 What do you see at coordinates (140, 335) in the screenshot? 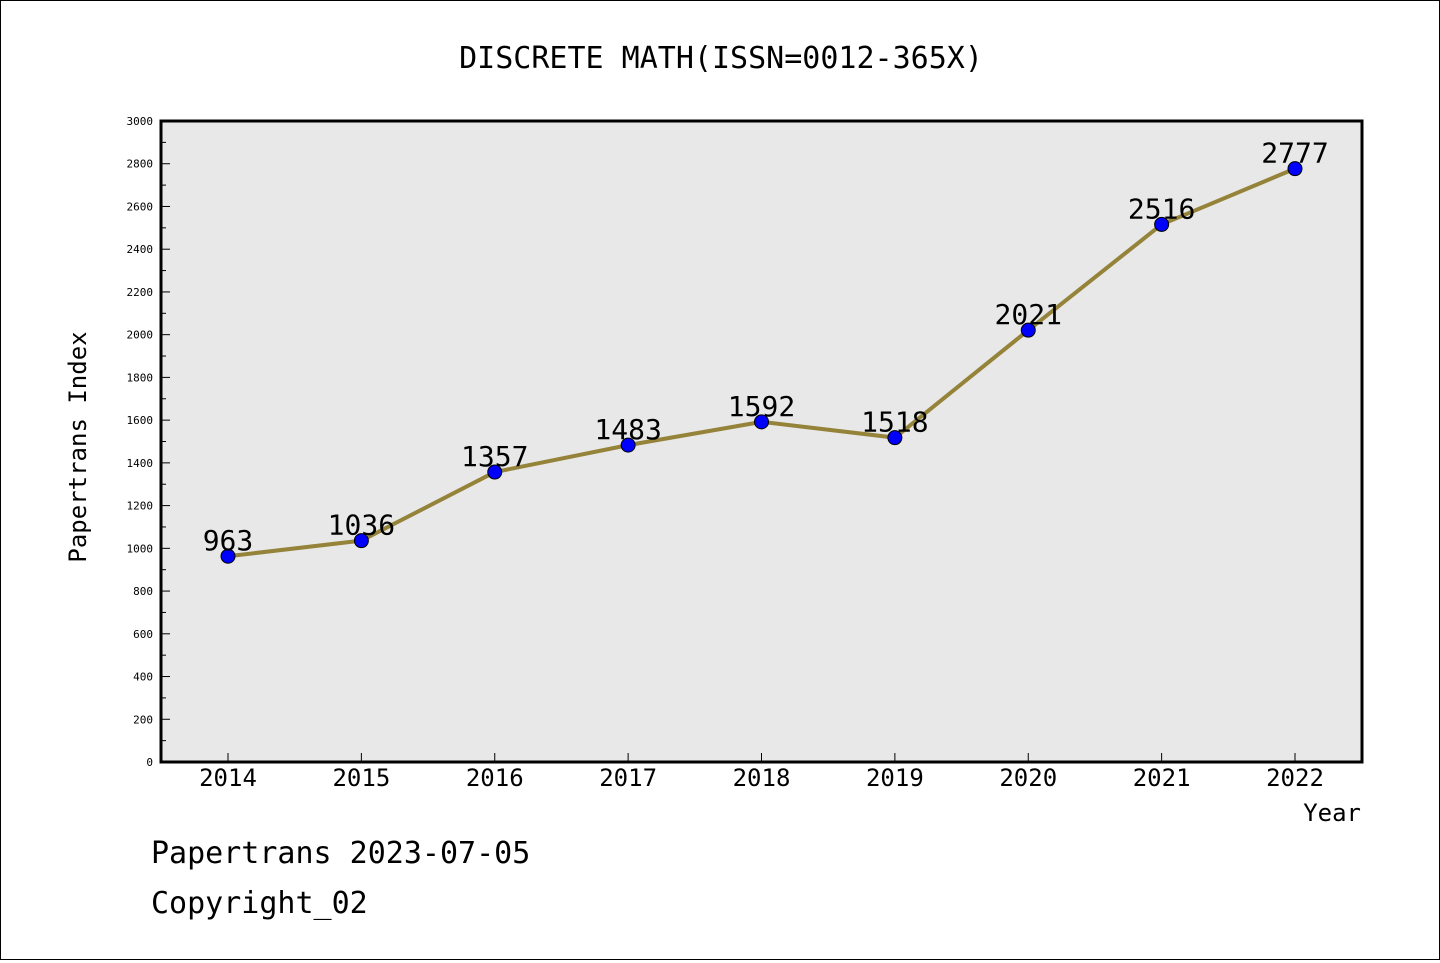
I see `y-tick-label: 2000` at bounding box center [140, 335].